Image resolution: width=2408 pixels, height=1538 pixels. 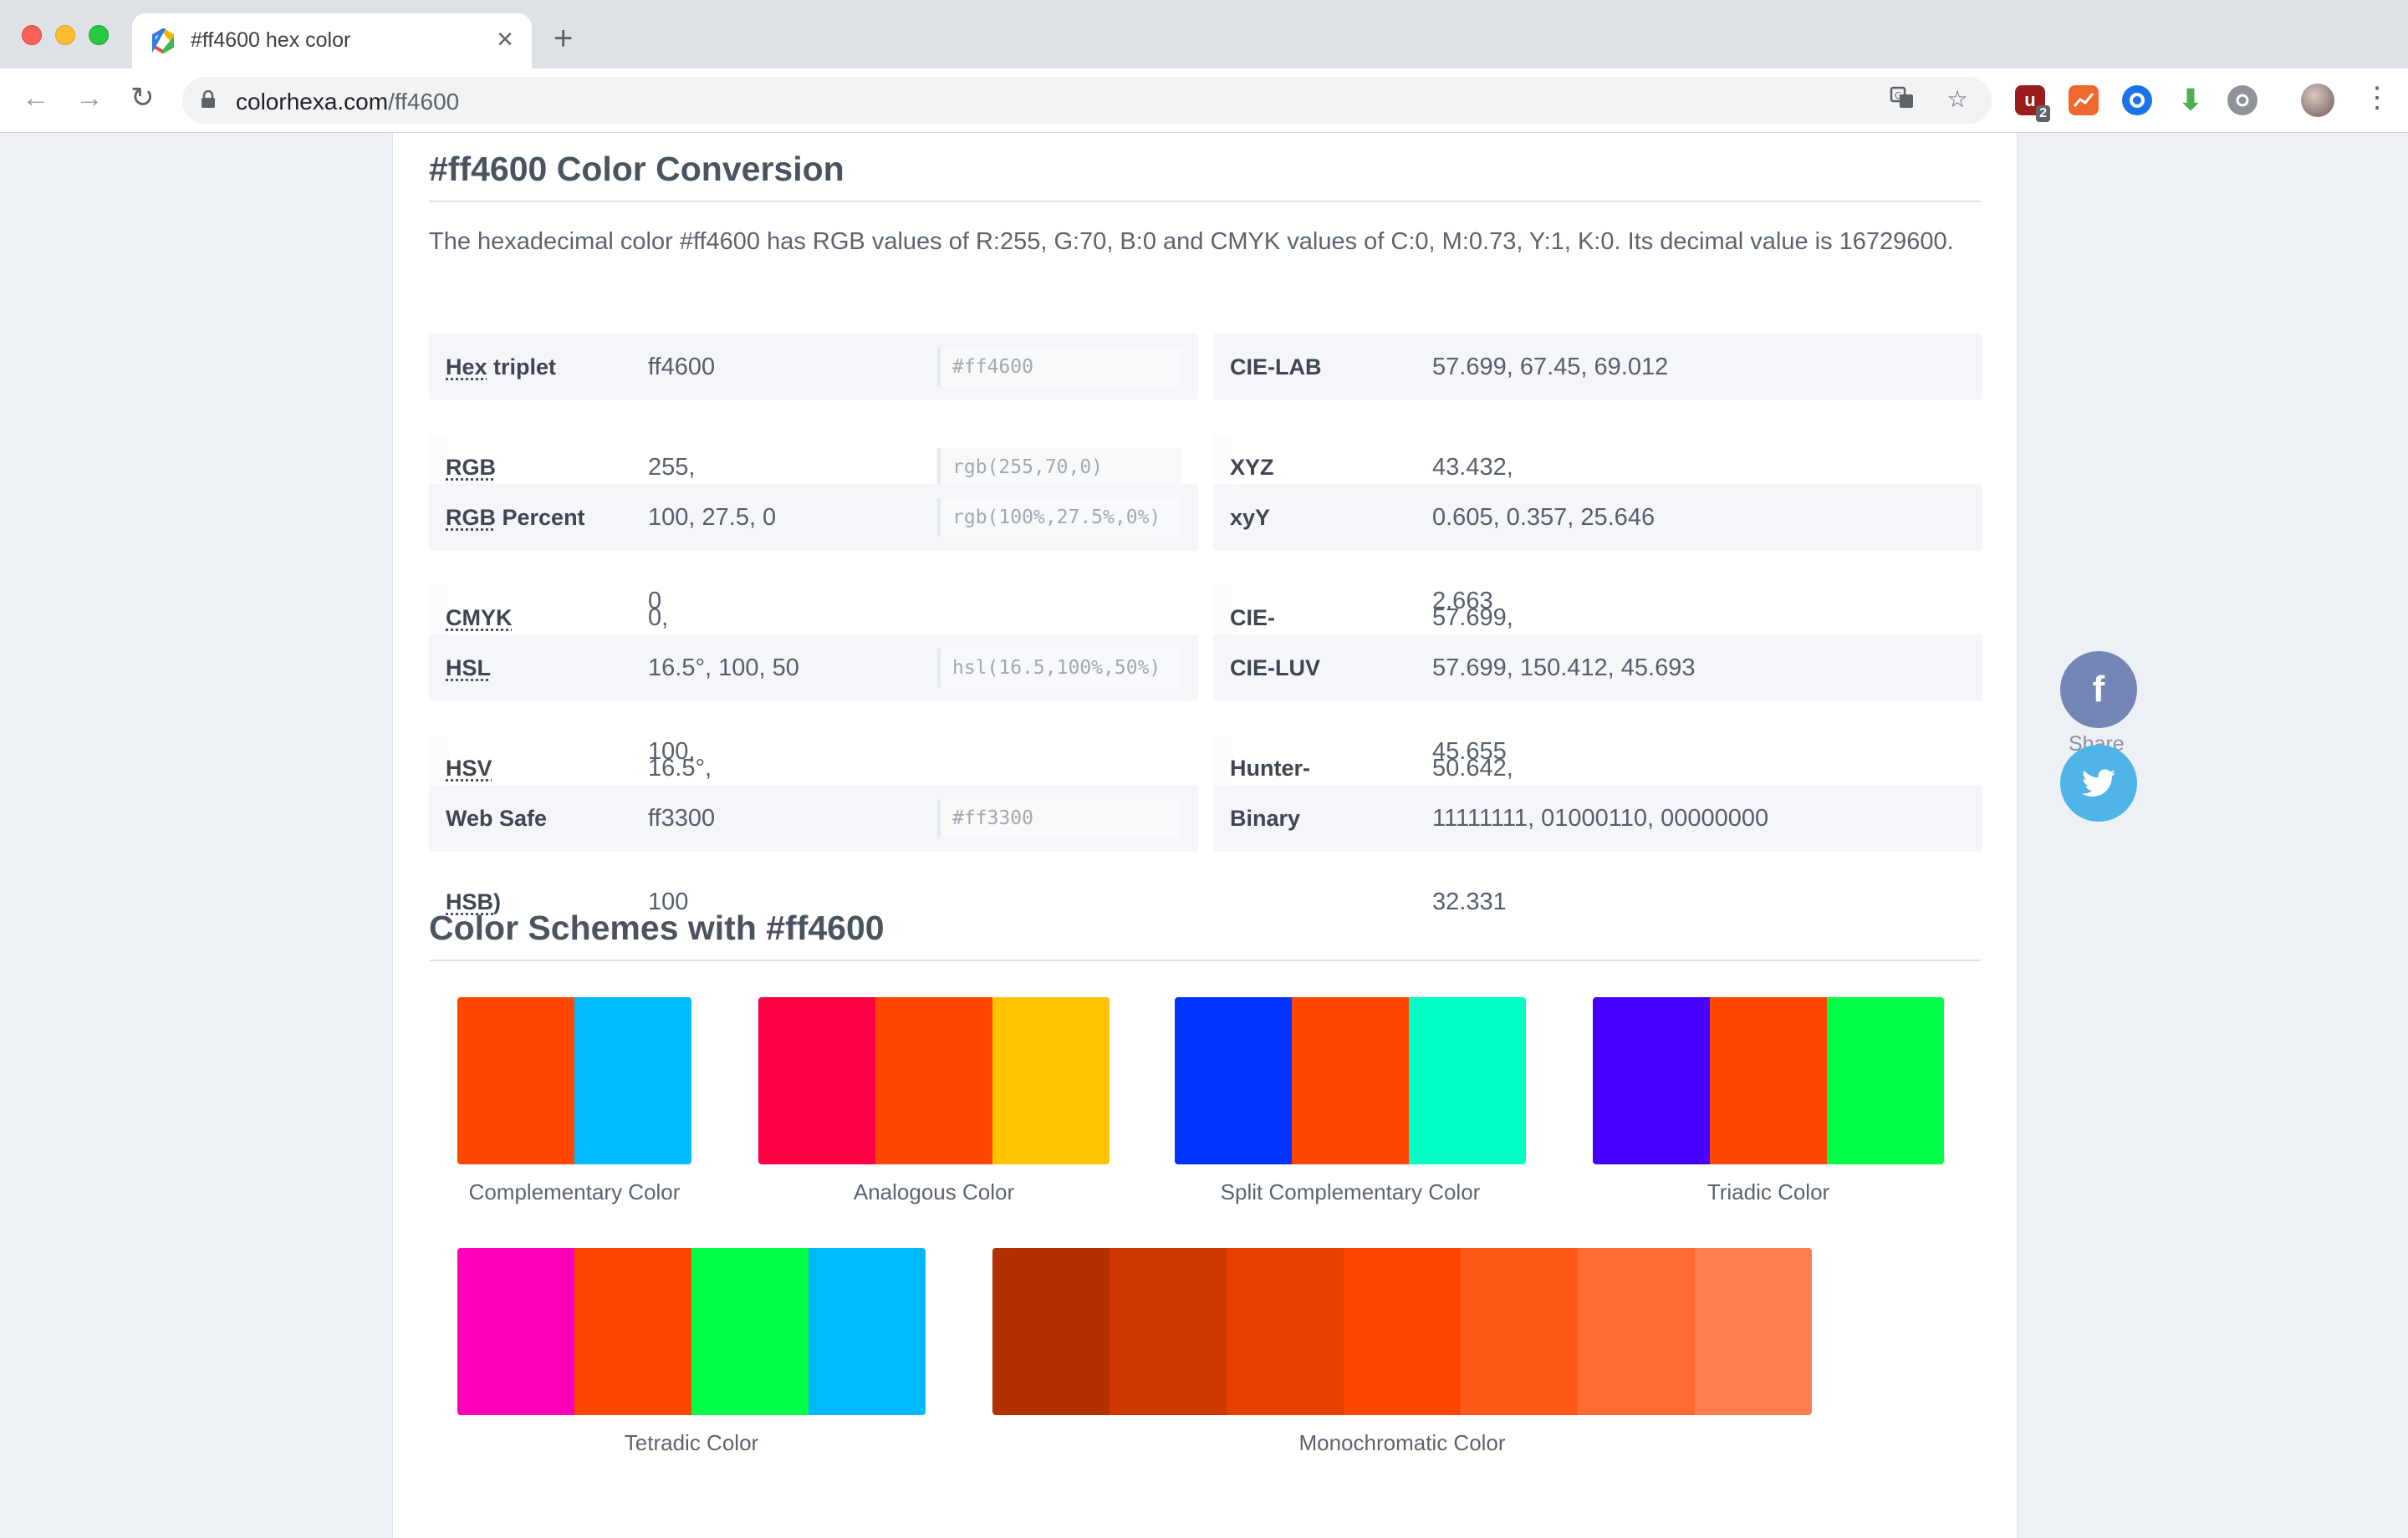 What do you see at coordinates (208, 99) in the screenshot?
I see `lock-icon` at bounding box center [208, 99].